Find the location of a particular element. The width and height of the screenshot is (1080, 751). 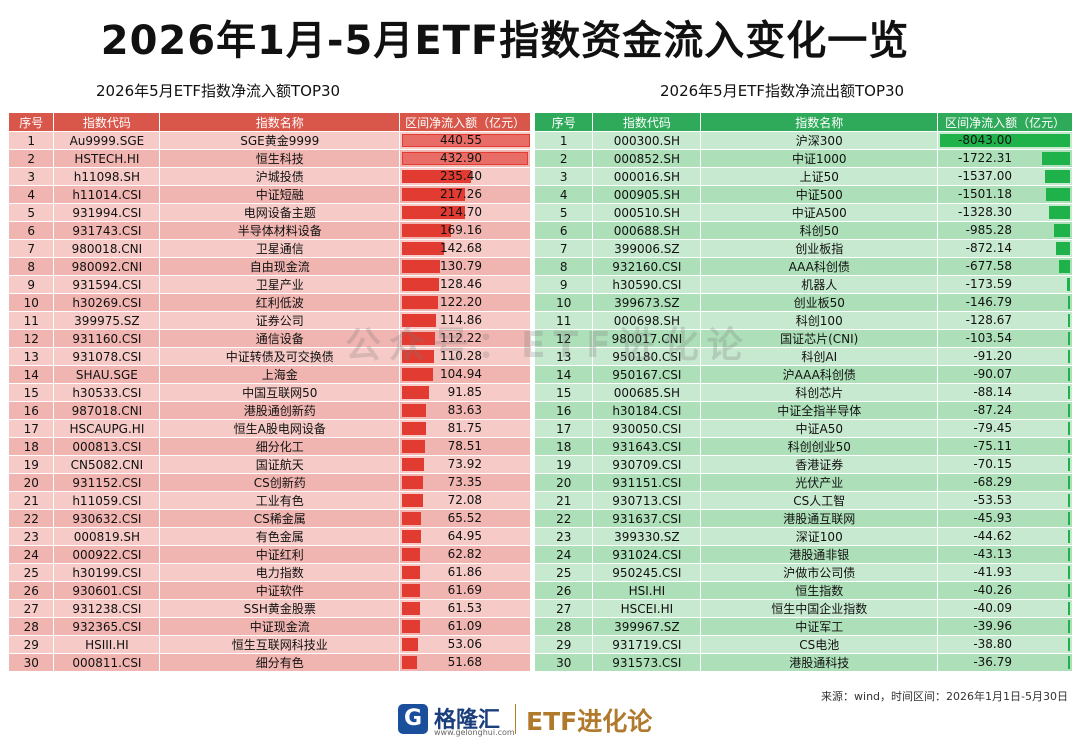

net-inflow-value: 130.79 is located at coordinates (461, 266).